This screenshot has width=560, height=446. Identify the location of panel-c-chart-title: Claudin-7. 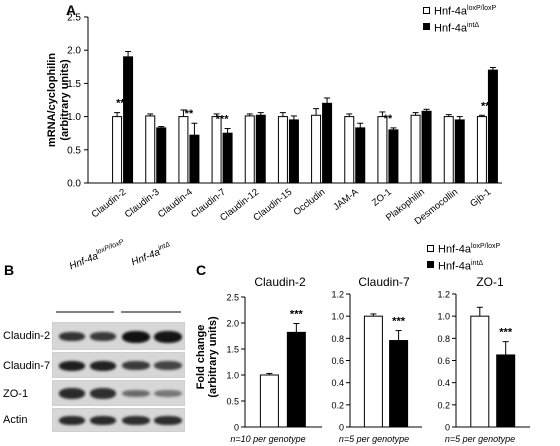
(384, 282).